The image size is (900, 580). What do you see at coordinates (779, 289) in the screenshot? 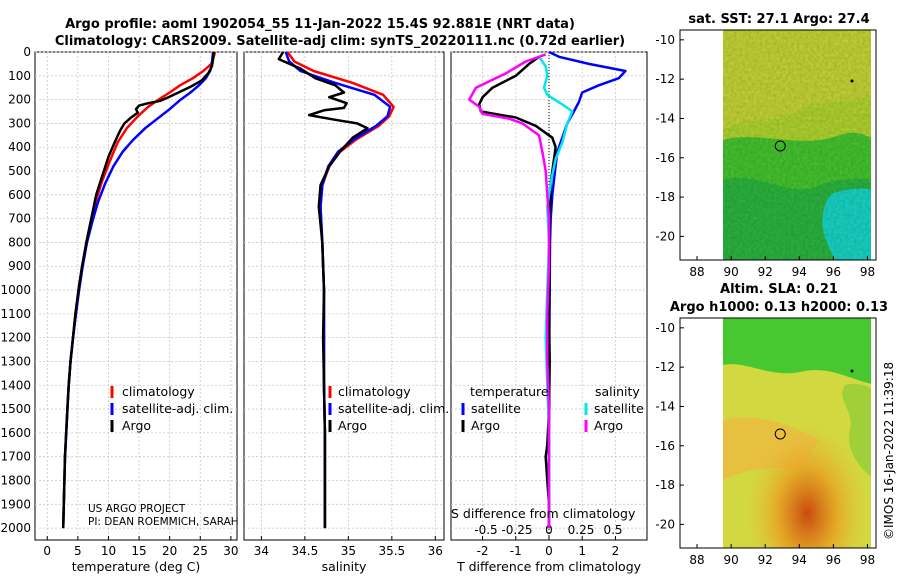
I see `sla-map-title-line1: Altim. SLA: 0.21` at bounding box center [779, 289].